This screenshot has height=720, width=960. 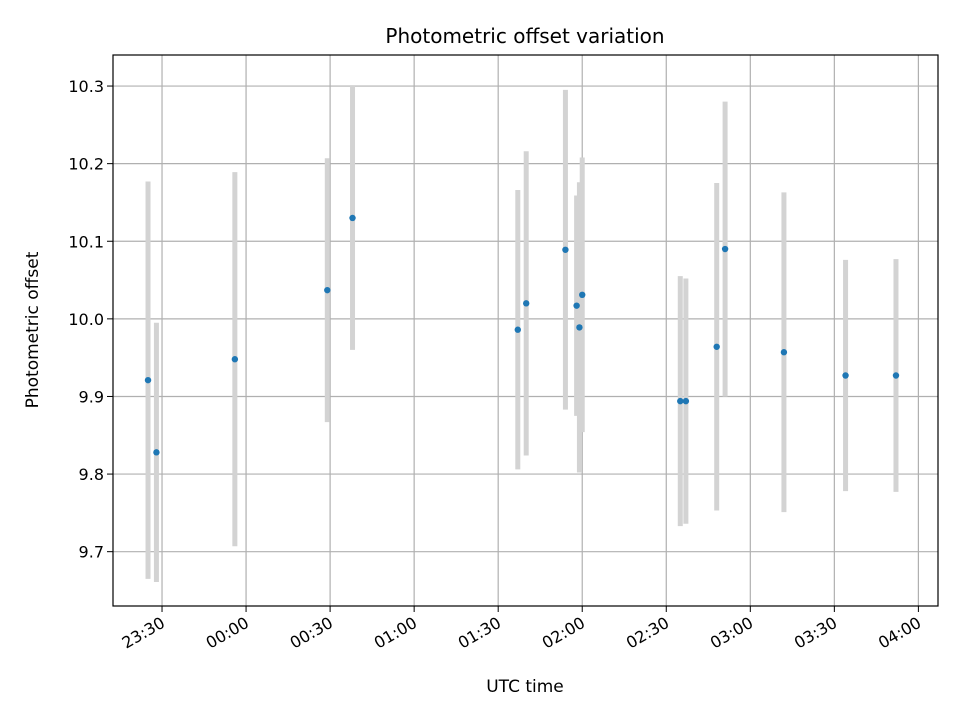 What do you see at coordinates (86, 241) in the screenshot?
I see `y-tick-label: 10.1` at bounding box center [86, 241].